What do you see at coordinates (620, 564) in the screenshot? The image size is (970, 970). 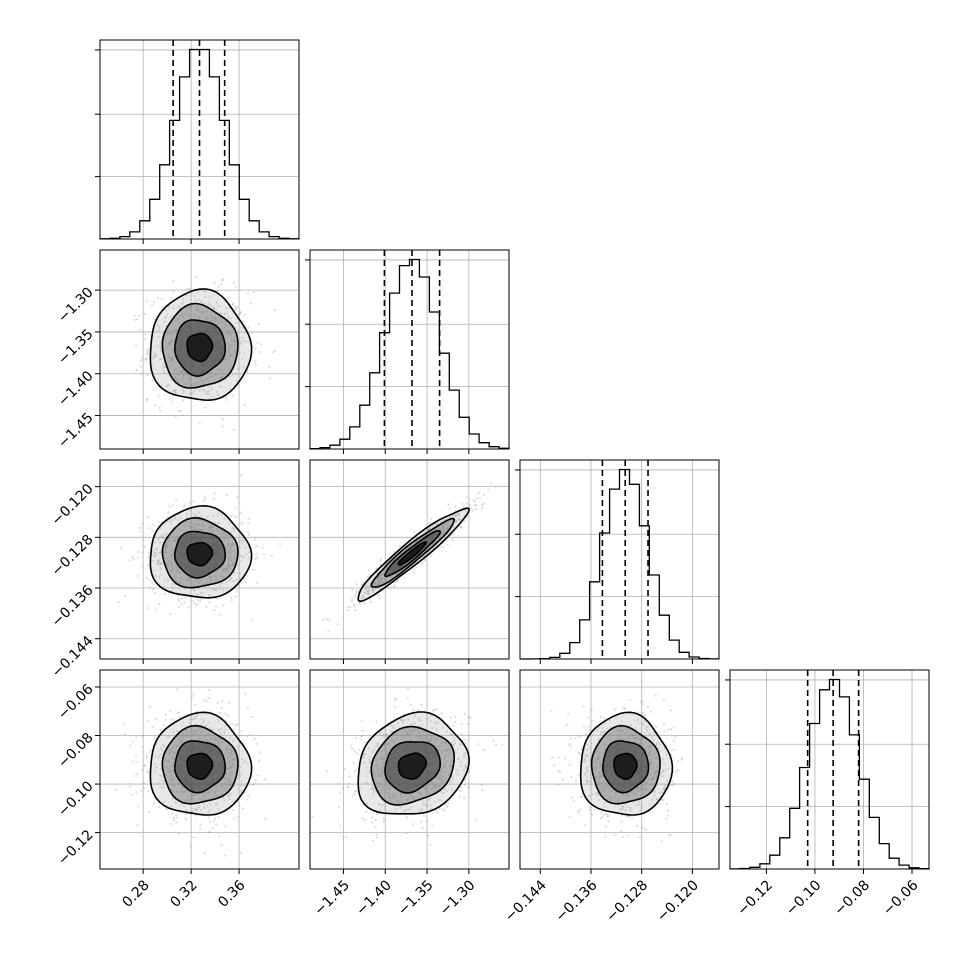 I see `panel-2-2-histogram` at bounding box center [620, 564].